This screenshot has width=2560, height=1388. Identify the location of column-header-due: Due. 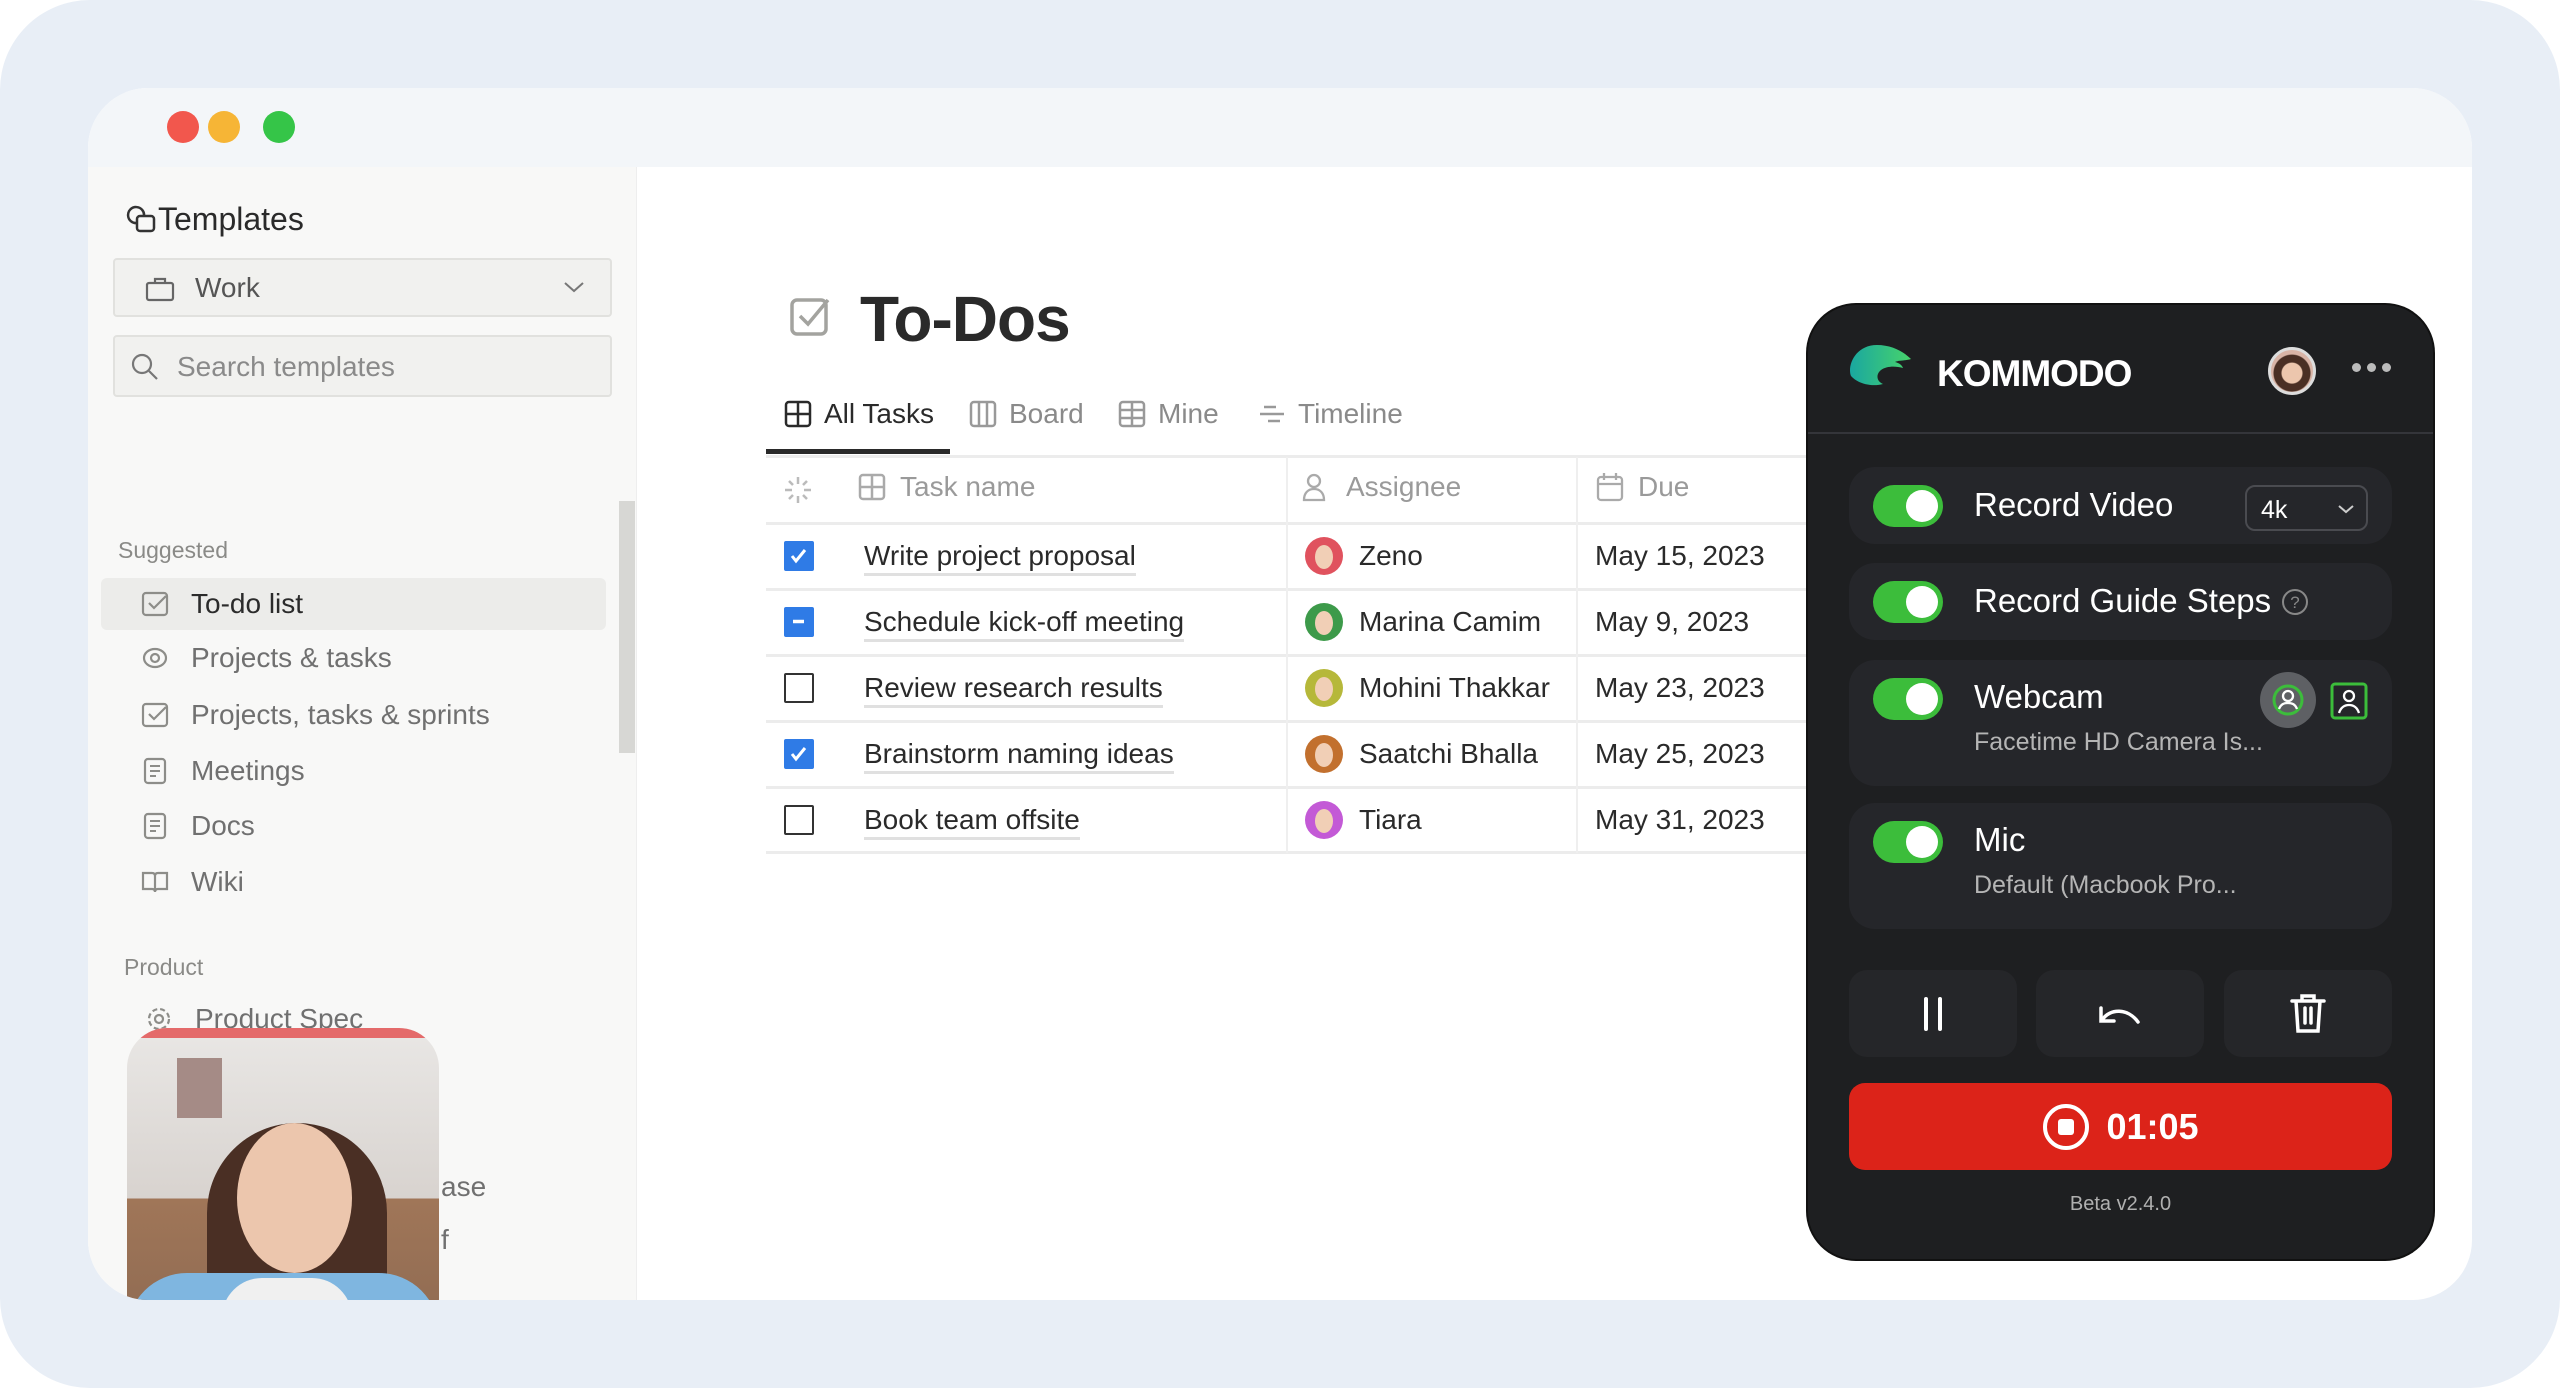
(1642, 487).